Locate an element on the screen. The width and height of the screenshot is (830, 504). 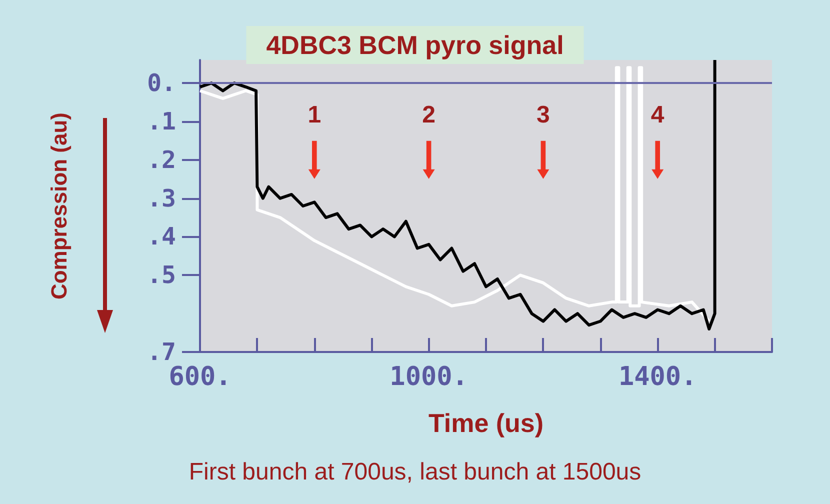
x-tick-label: 1000. is located at coordinates (429, 377).